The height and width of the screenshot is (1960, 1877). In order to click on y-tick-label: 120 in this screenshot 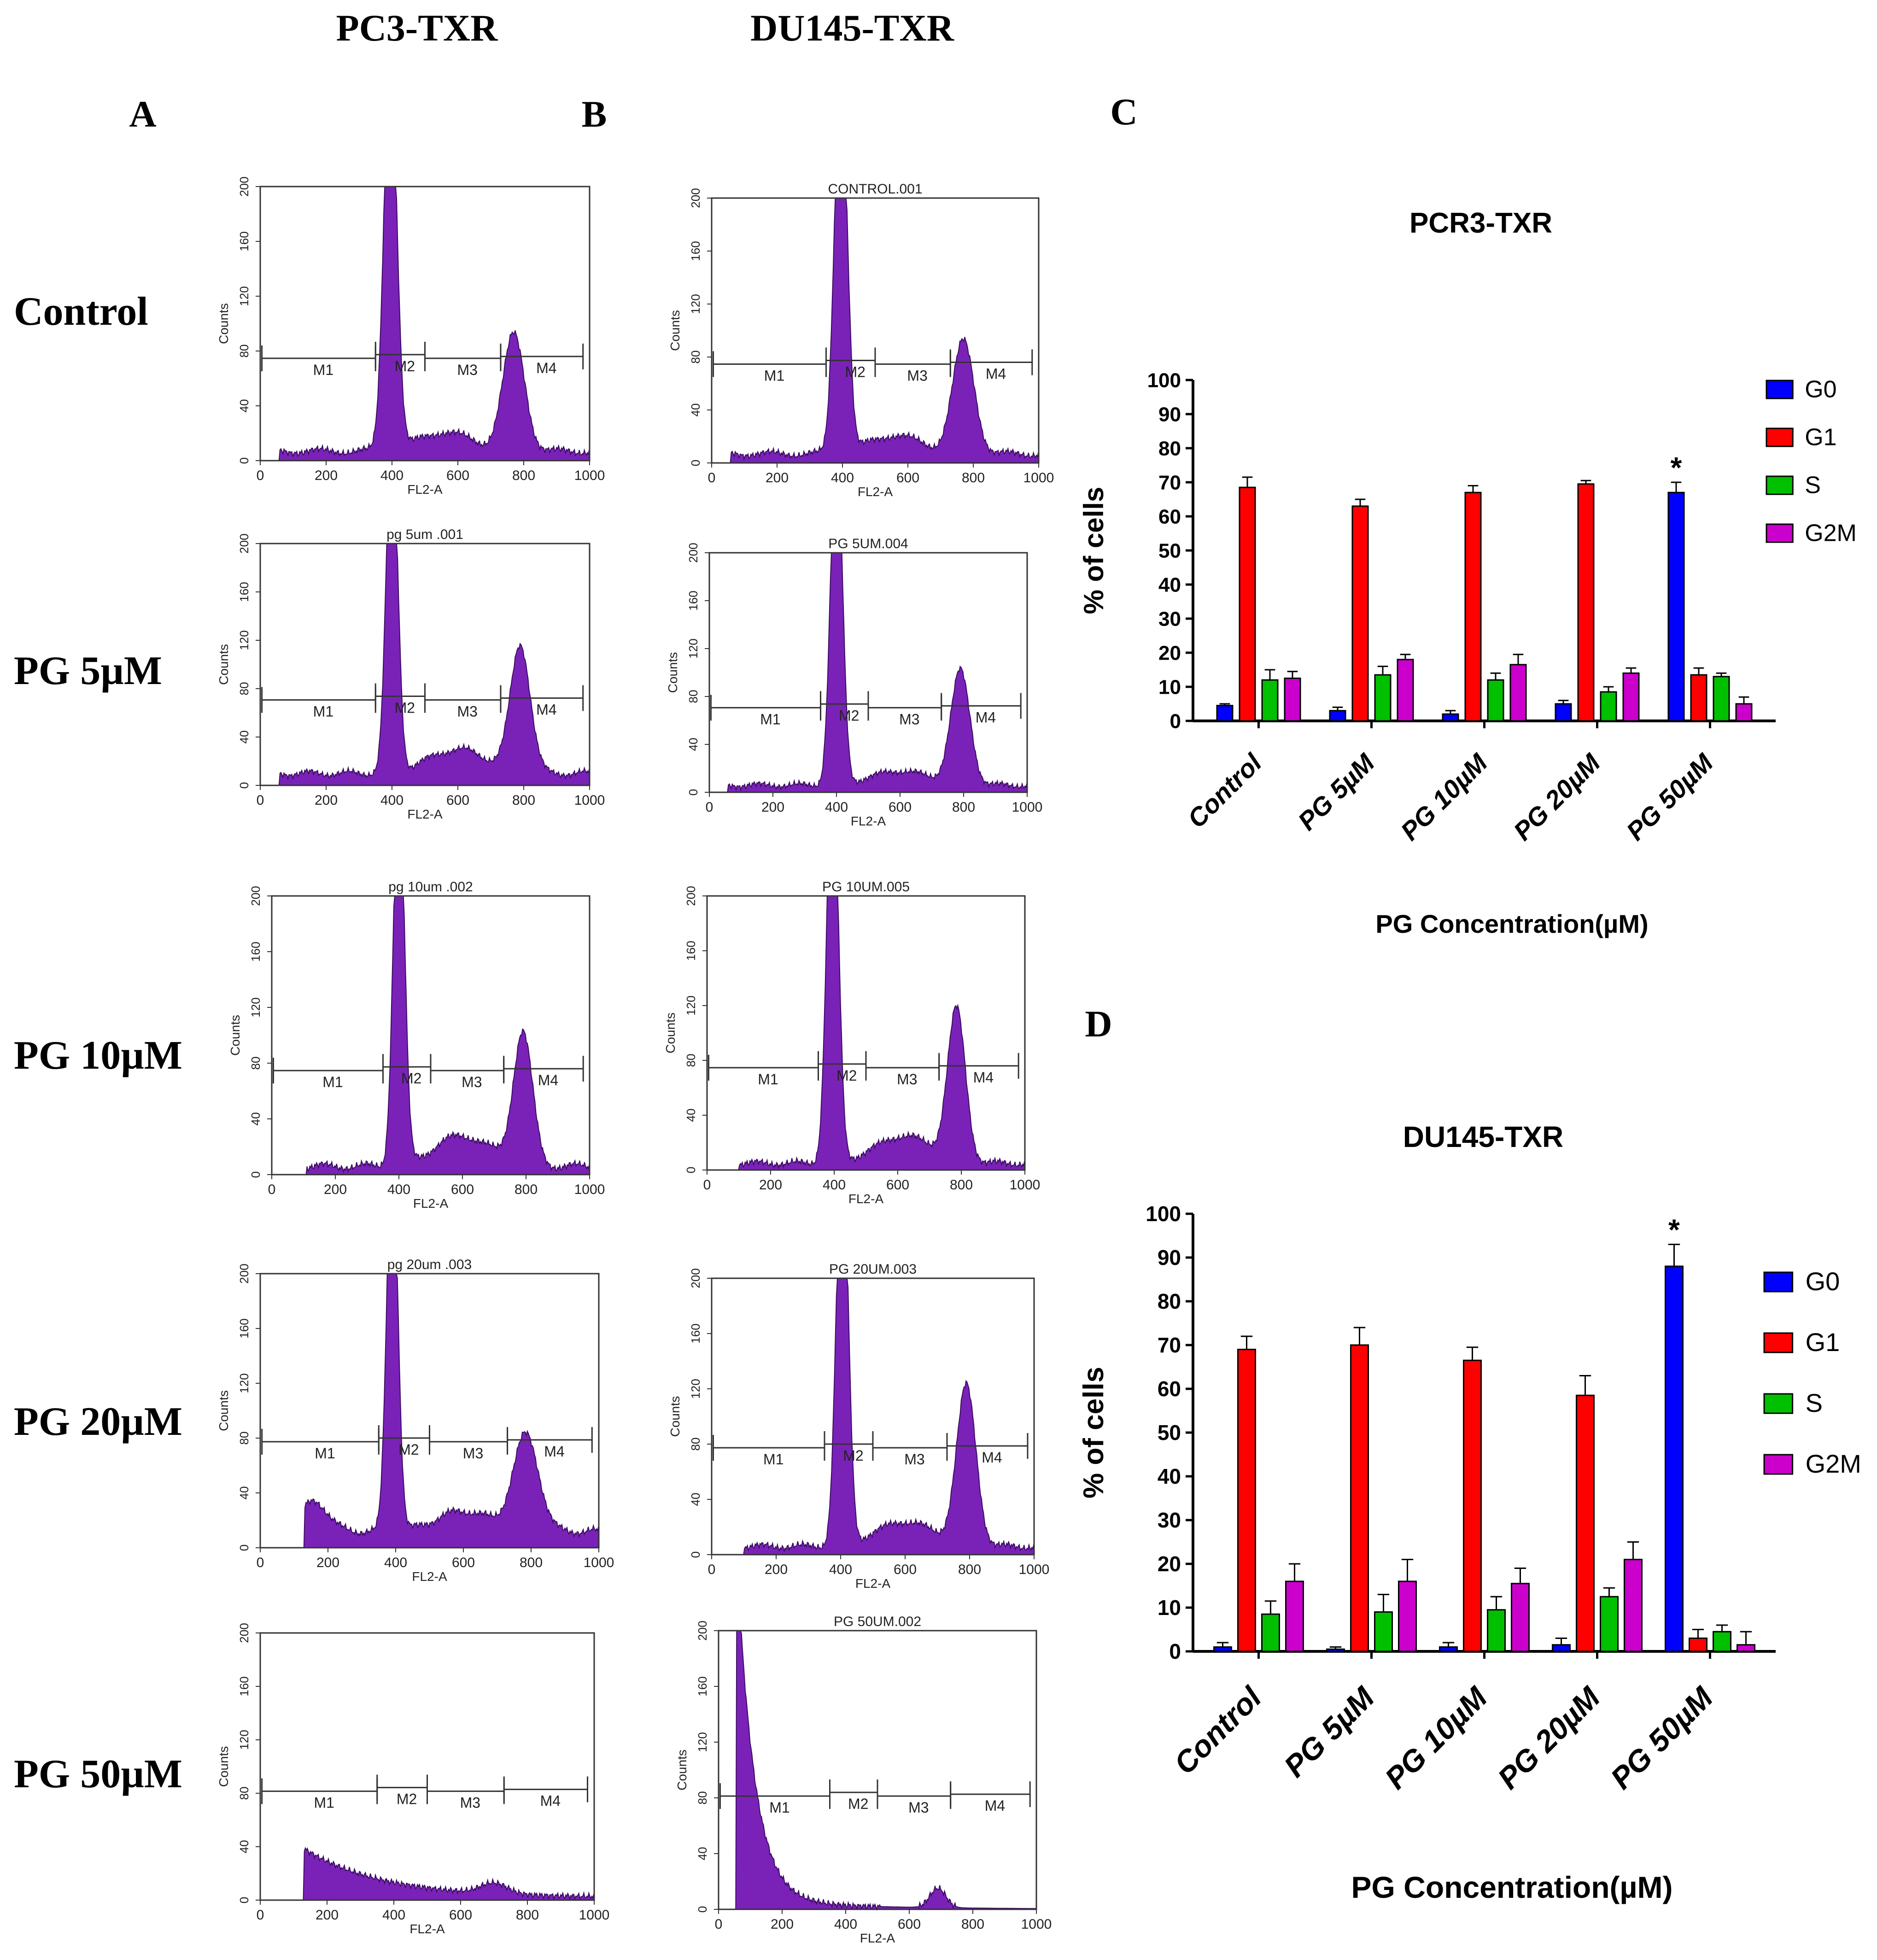, I will do `click(695, 304)`.